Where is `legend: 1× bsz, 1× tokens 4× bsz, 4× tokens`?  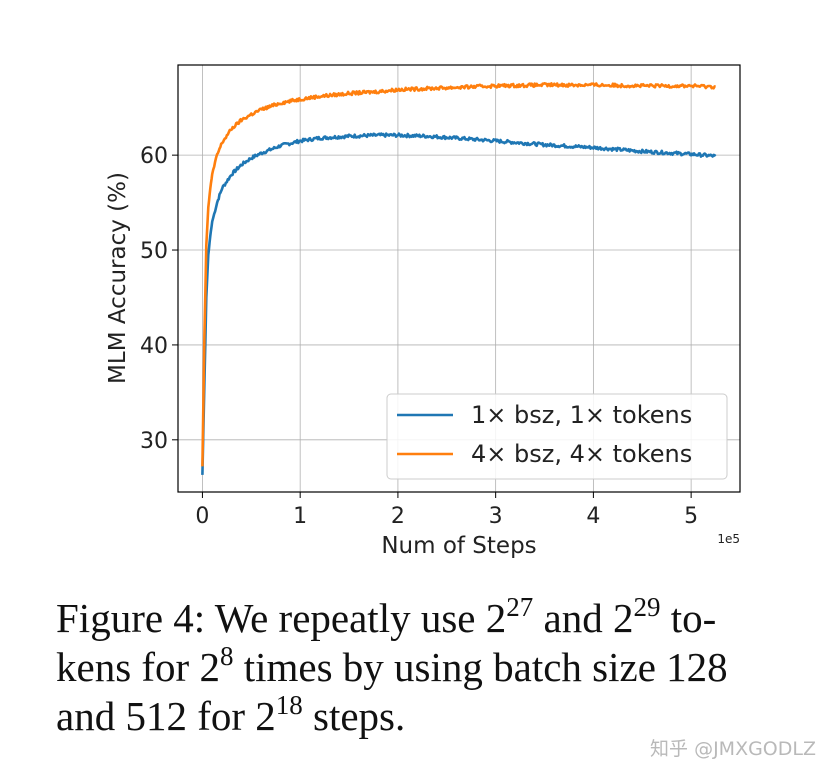 legend: 1× bsz, 1× tokens 4× bsz, 4× tokens is located at coordinates (557, 436).